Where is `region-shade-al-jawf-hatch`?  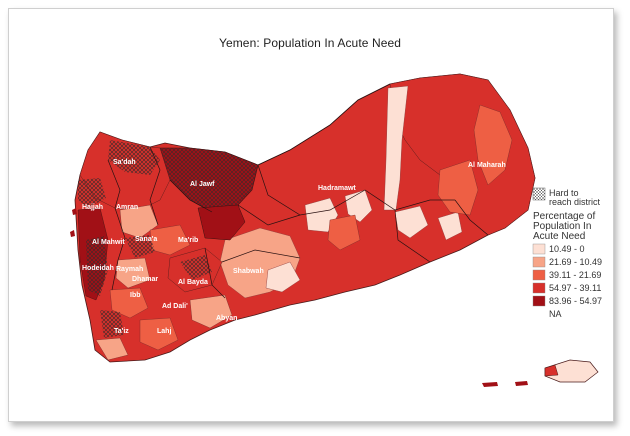 region-shade-al-jawf-hatch is located at coordinates (209, 180).